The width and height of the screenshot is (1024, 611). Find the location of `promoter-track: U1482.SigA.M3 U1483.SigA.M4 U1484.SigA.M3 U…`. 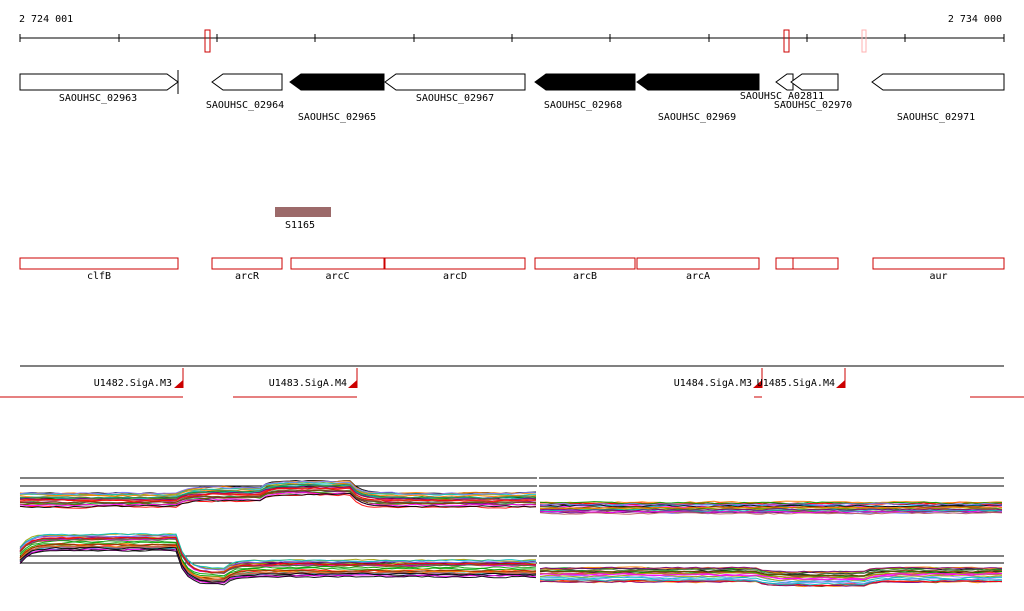

promoter-track: U1482.SigA.M3 U1483.SigA.M4 U1484.SigA.M3 U… is located at coordinates (512, 381).